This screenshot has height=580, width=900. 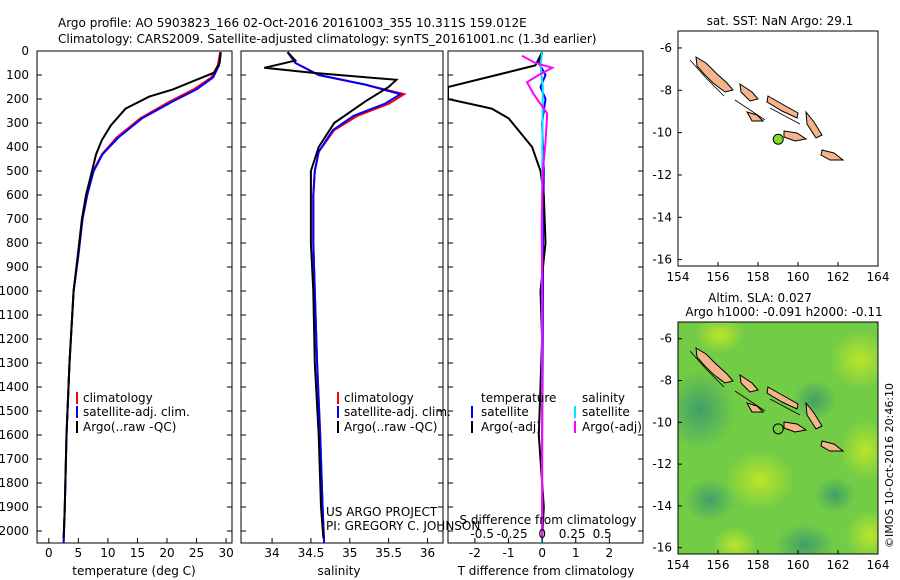 What do you see at coordinates (546, 571) in the screenshot?
I see `t-difference-xlabel: T difference from climatology` at bounding box center [546, 571].